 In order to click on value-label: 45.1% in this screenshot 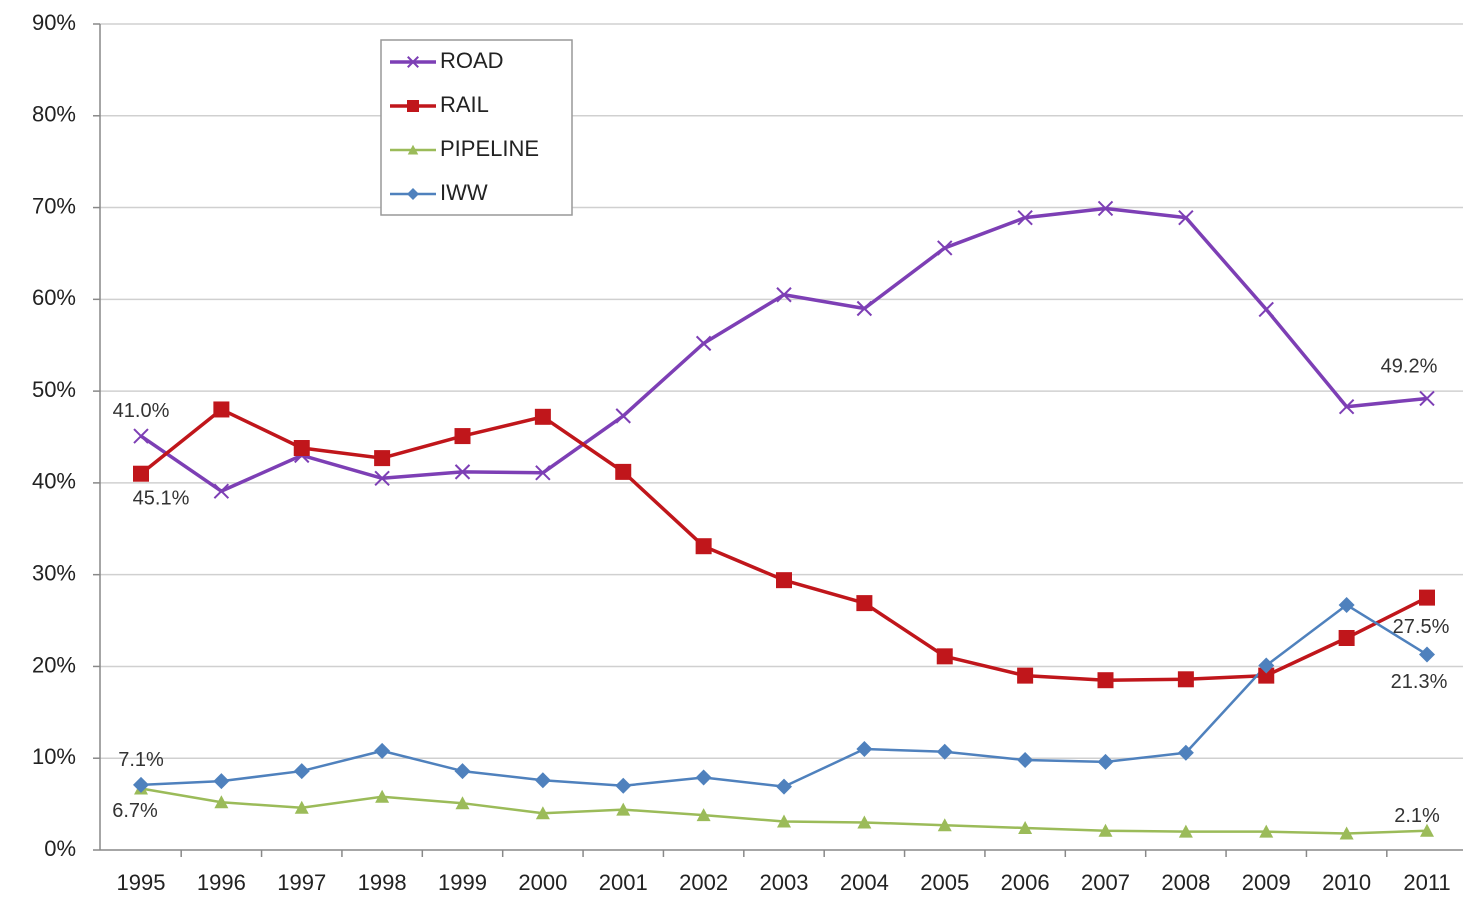, I will do `click(161, 498)`.